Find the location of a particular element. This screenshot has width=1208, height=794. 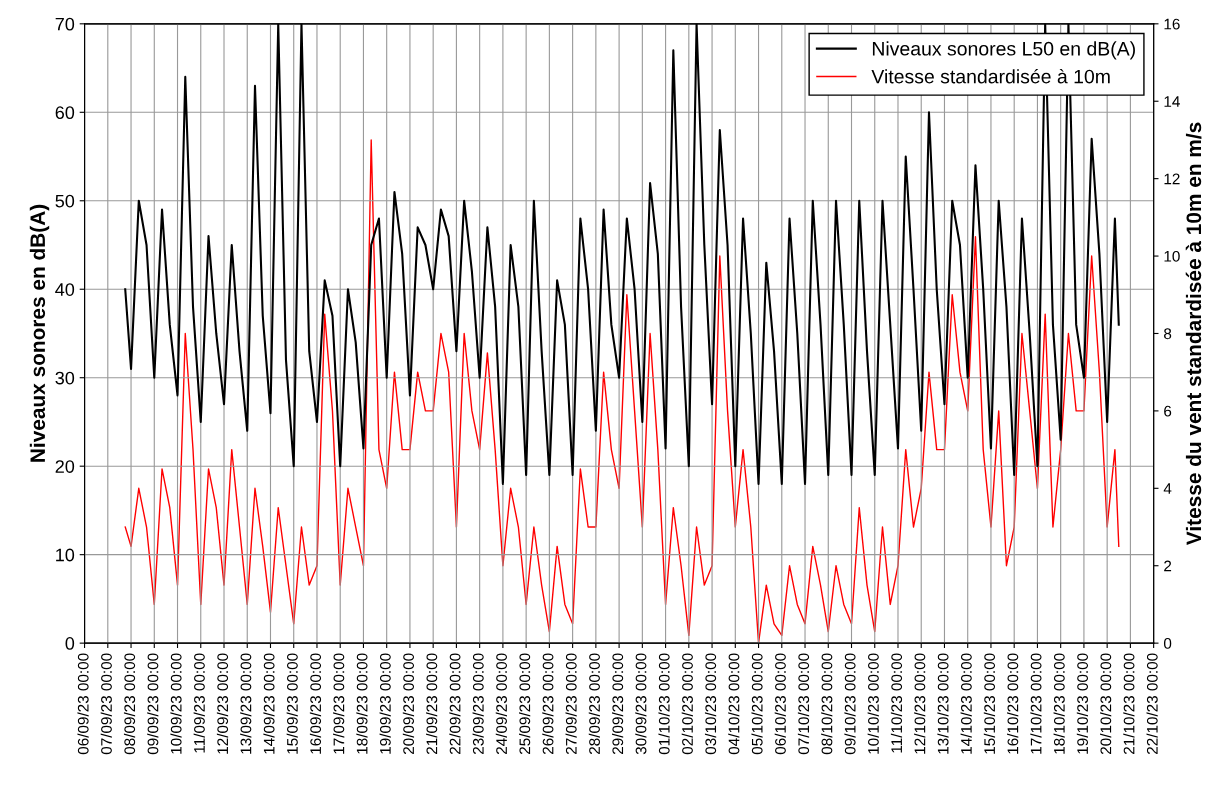

x-tick-label: 11/10/23 00:00 is located at coordinates (896, 703).